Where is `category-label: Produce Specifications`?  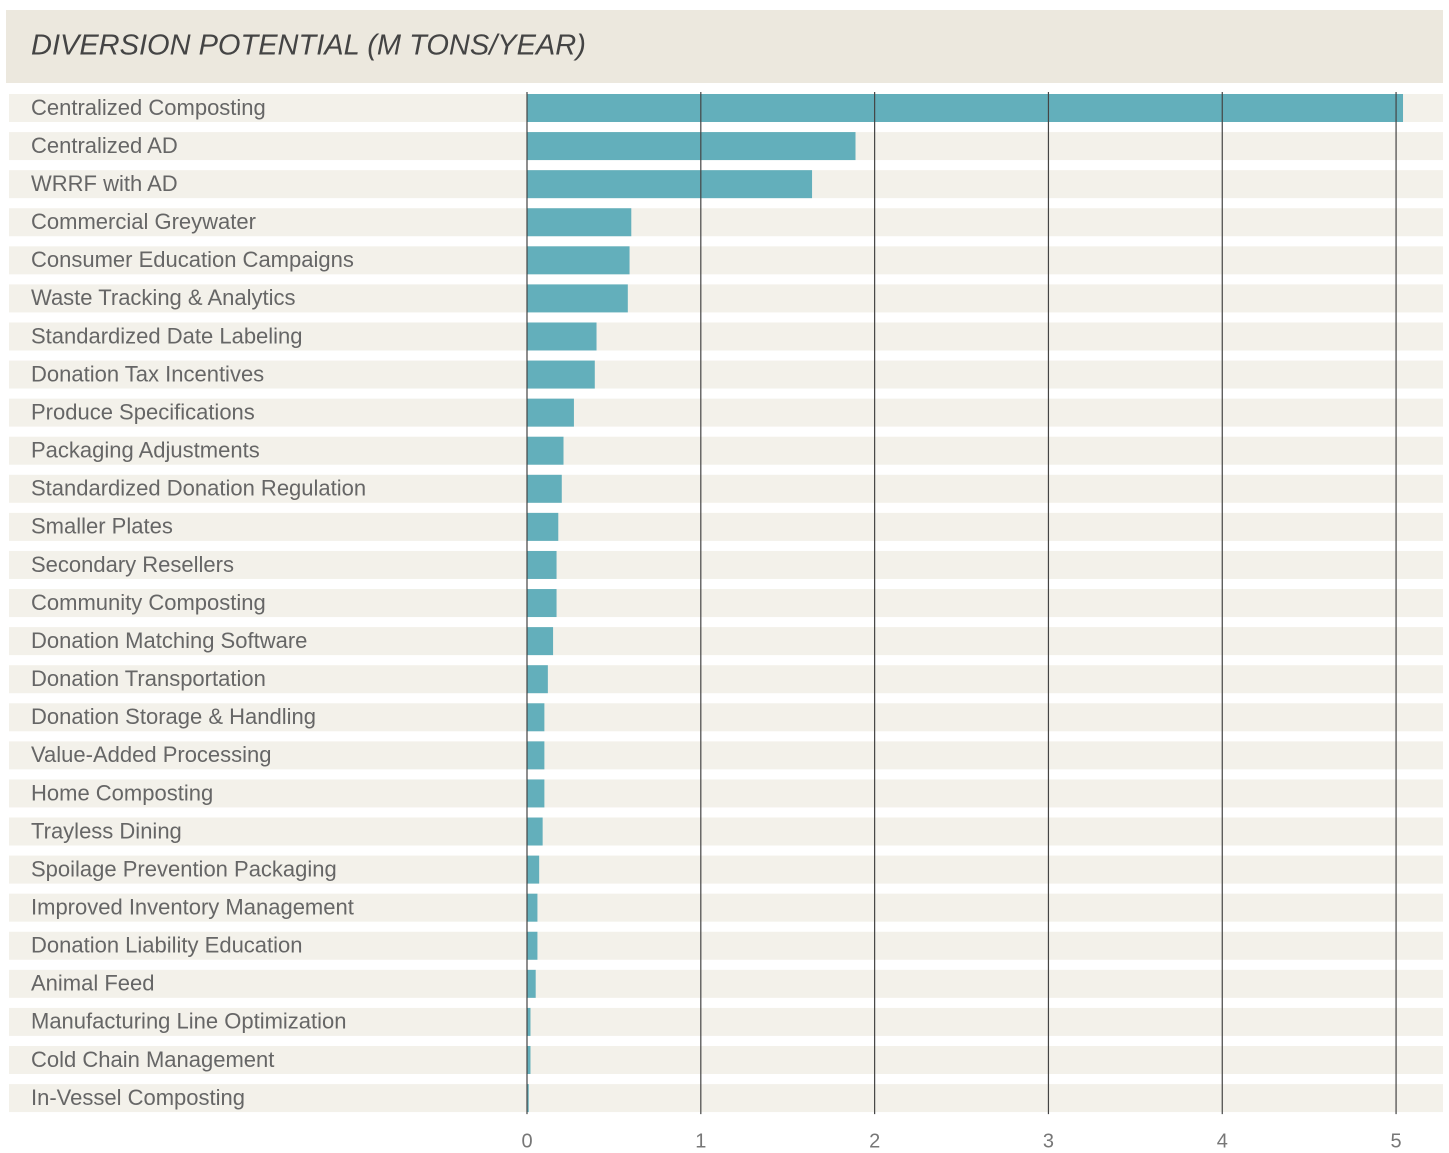
category-label: Produce Specifications is located at coordinates (143, 411).